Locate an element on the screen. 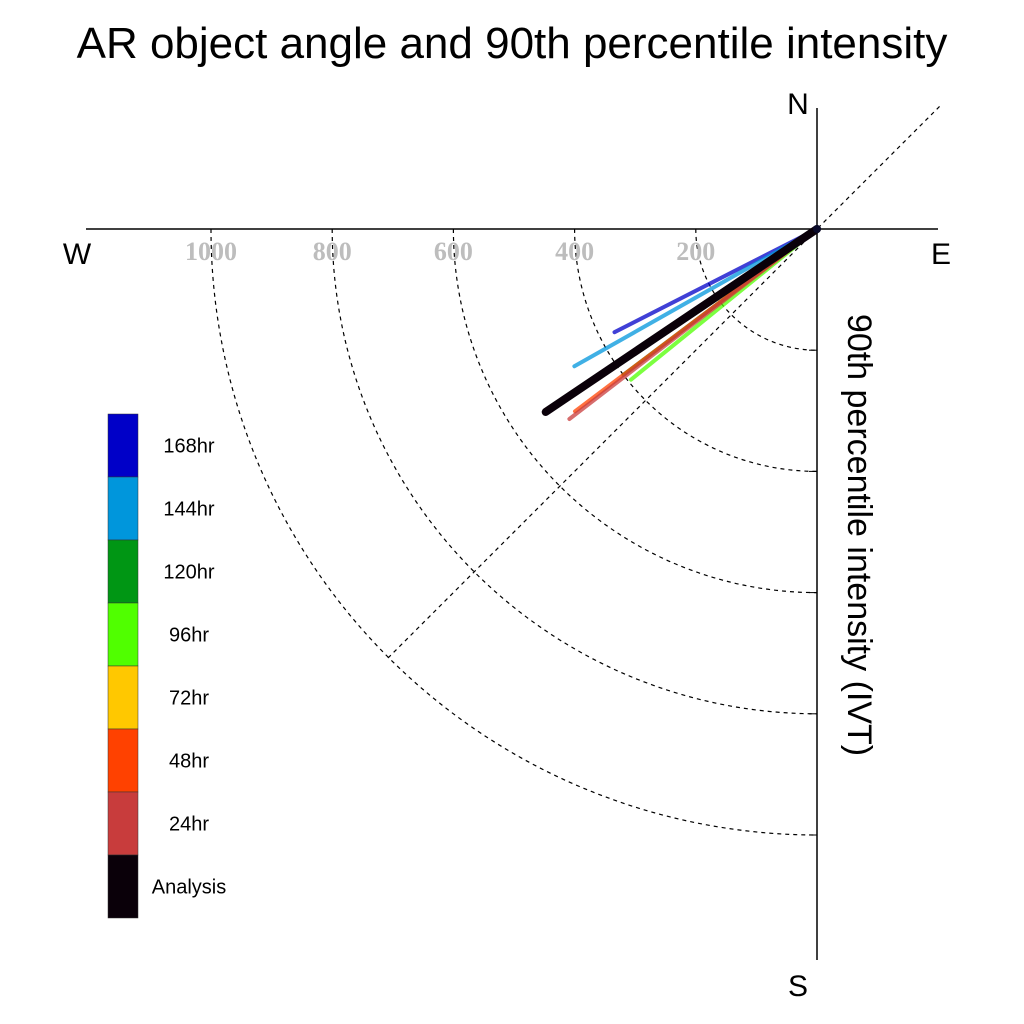  radial-tick-label: 400 is located at coordinates (574, 251).